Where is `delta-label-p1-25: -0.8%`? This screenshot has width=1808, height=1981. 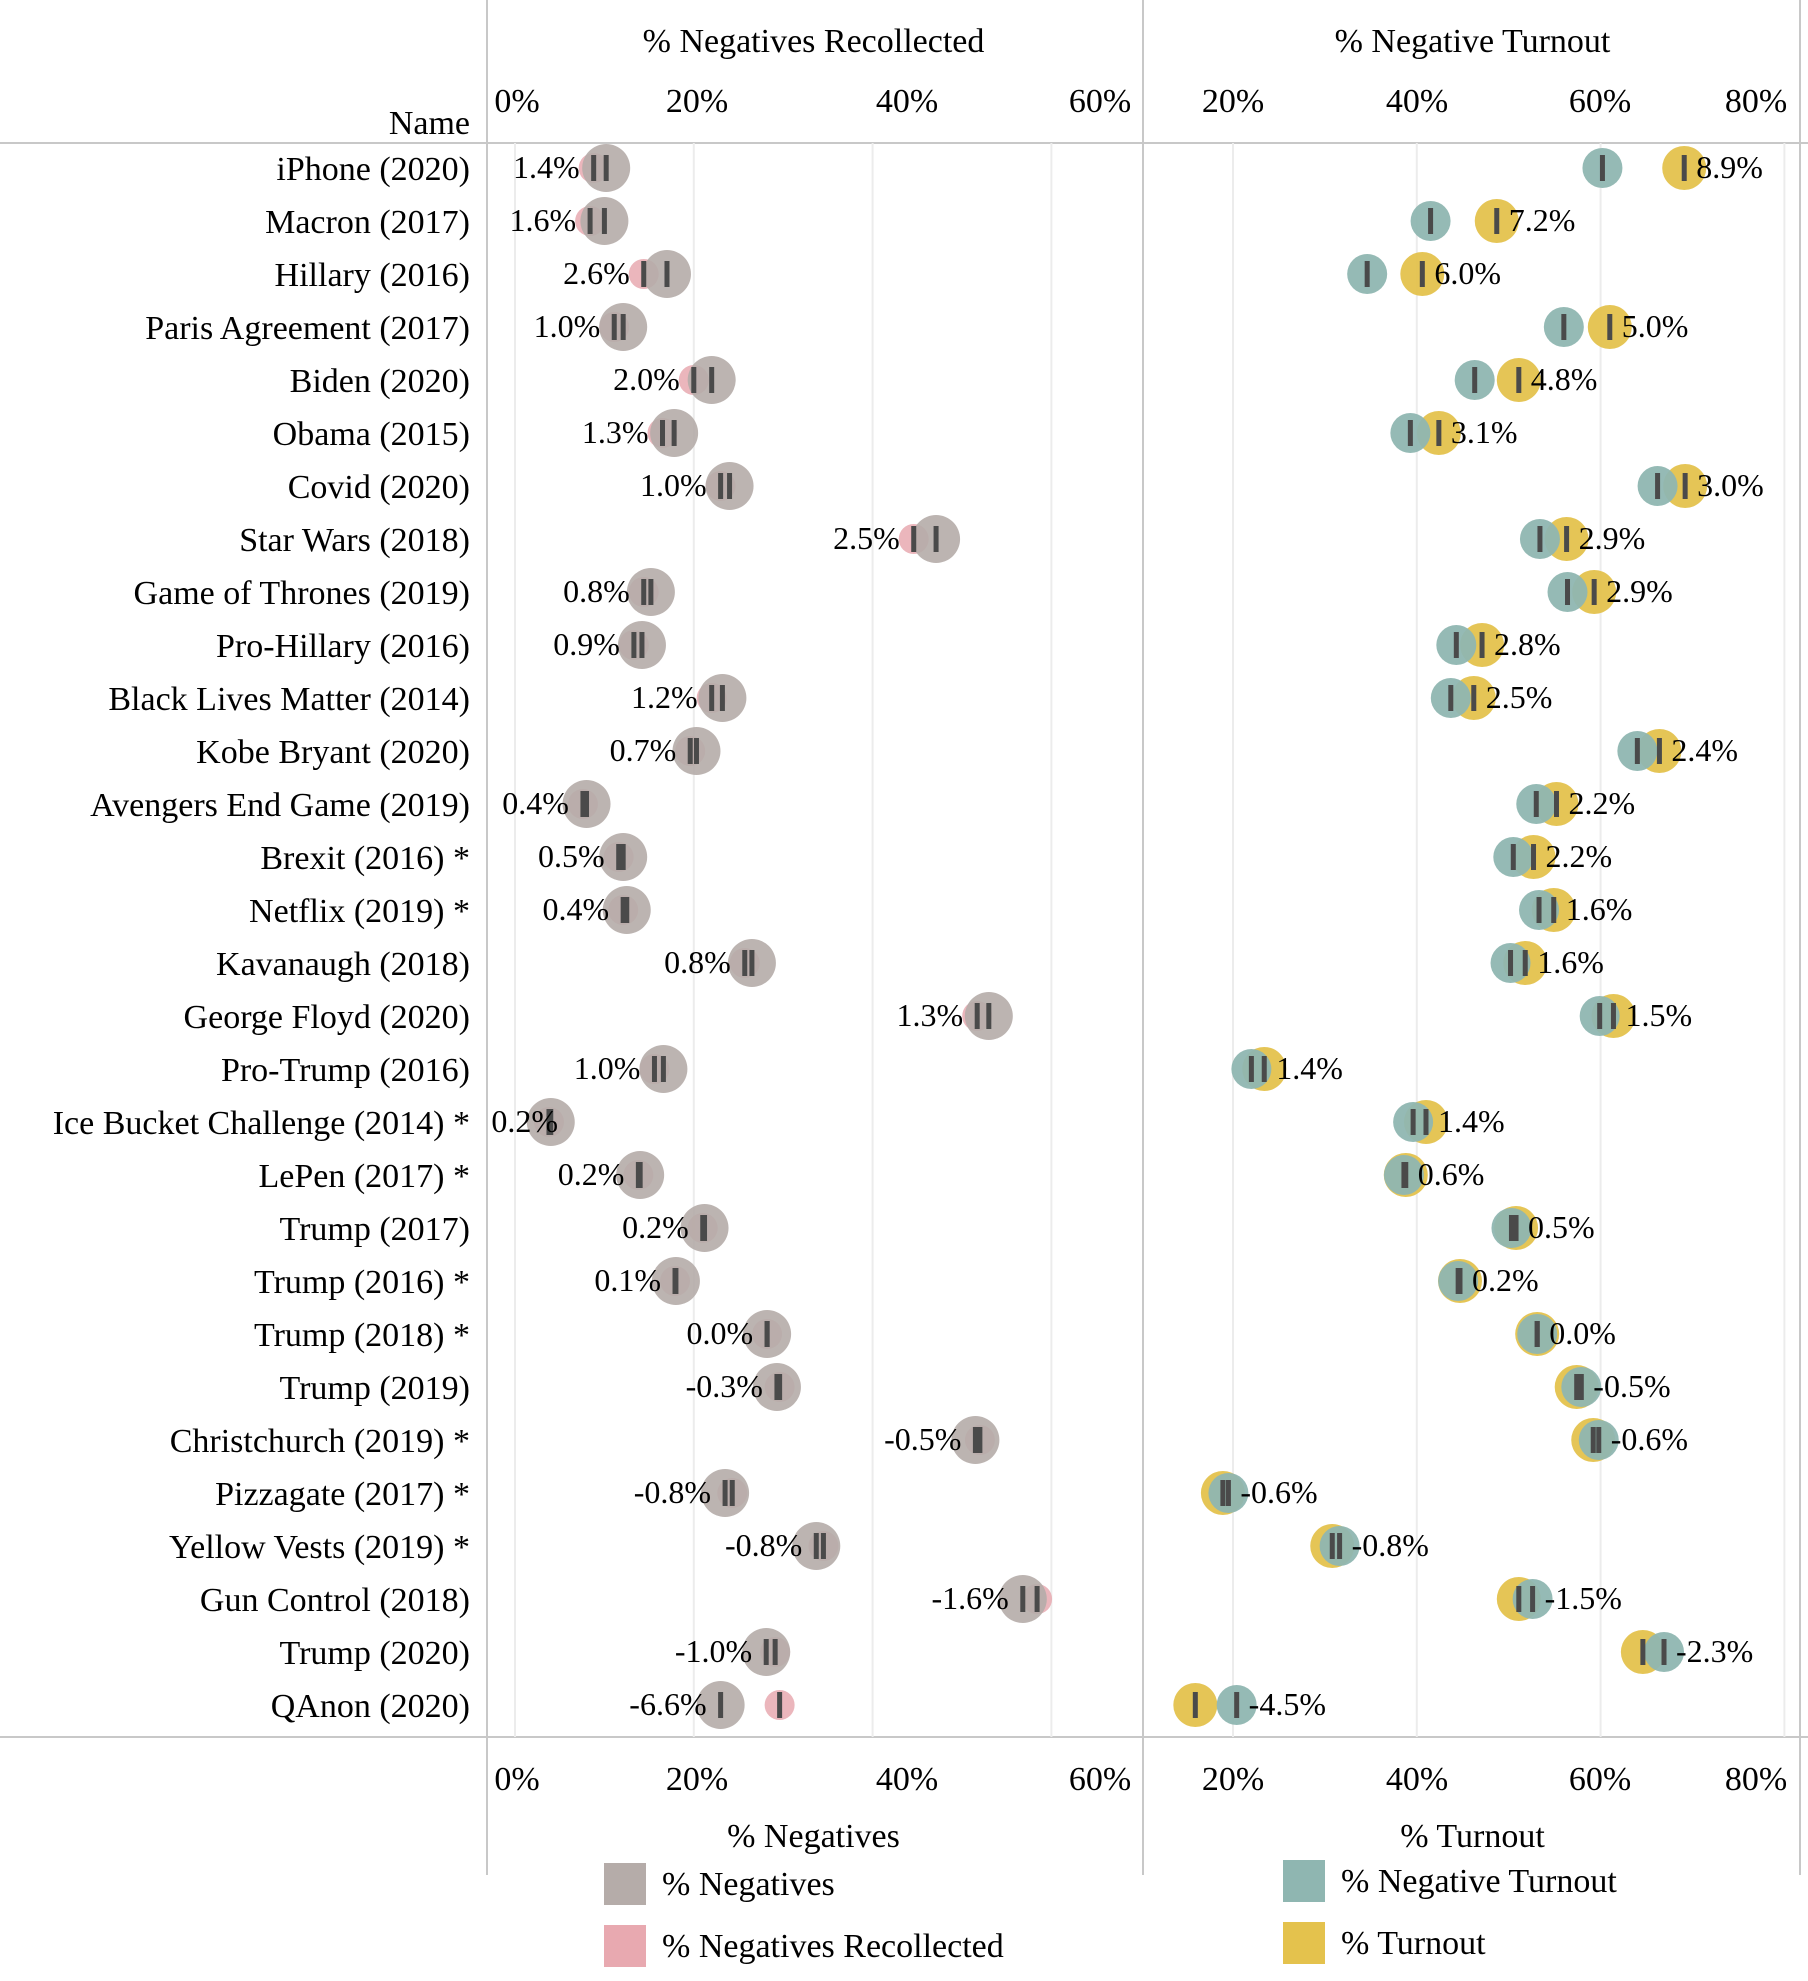
delta-label-p1-25: -0.8% is located at coordinates (672, 1492).